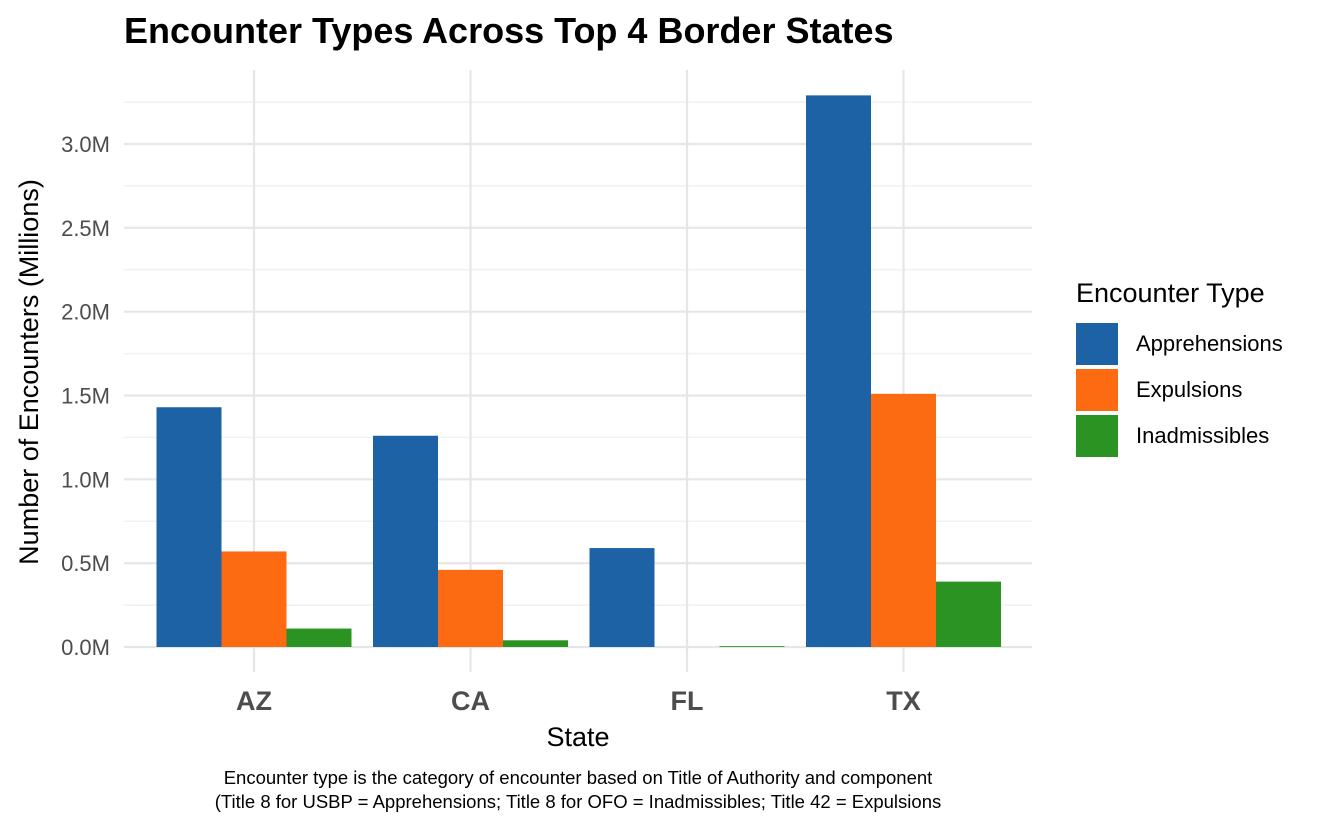 This screenshot has height=830, width=1344. I want to click on bar-ca-apprehensions, so click(405, 541).